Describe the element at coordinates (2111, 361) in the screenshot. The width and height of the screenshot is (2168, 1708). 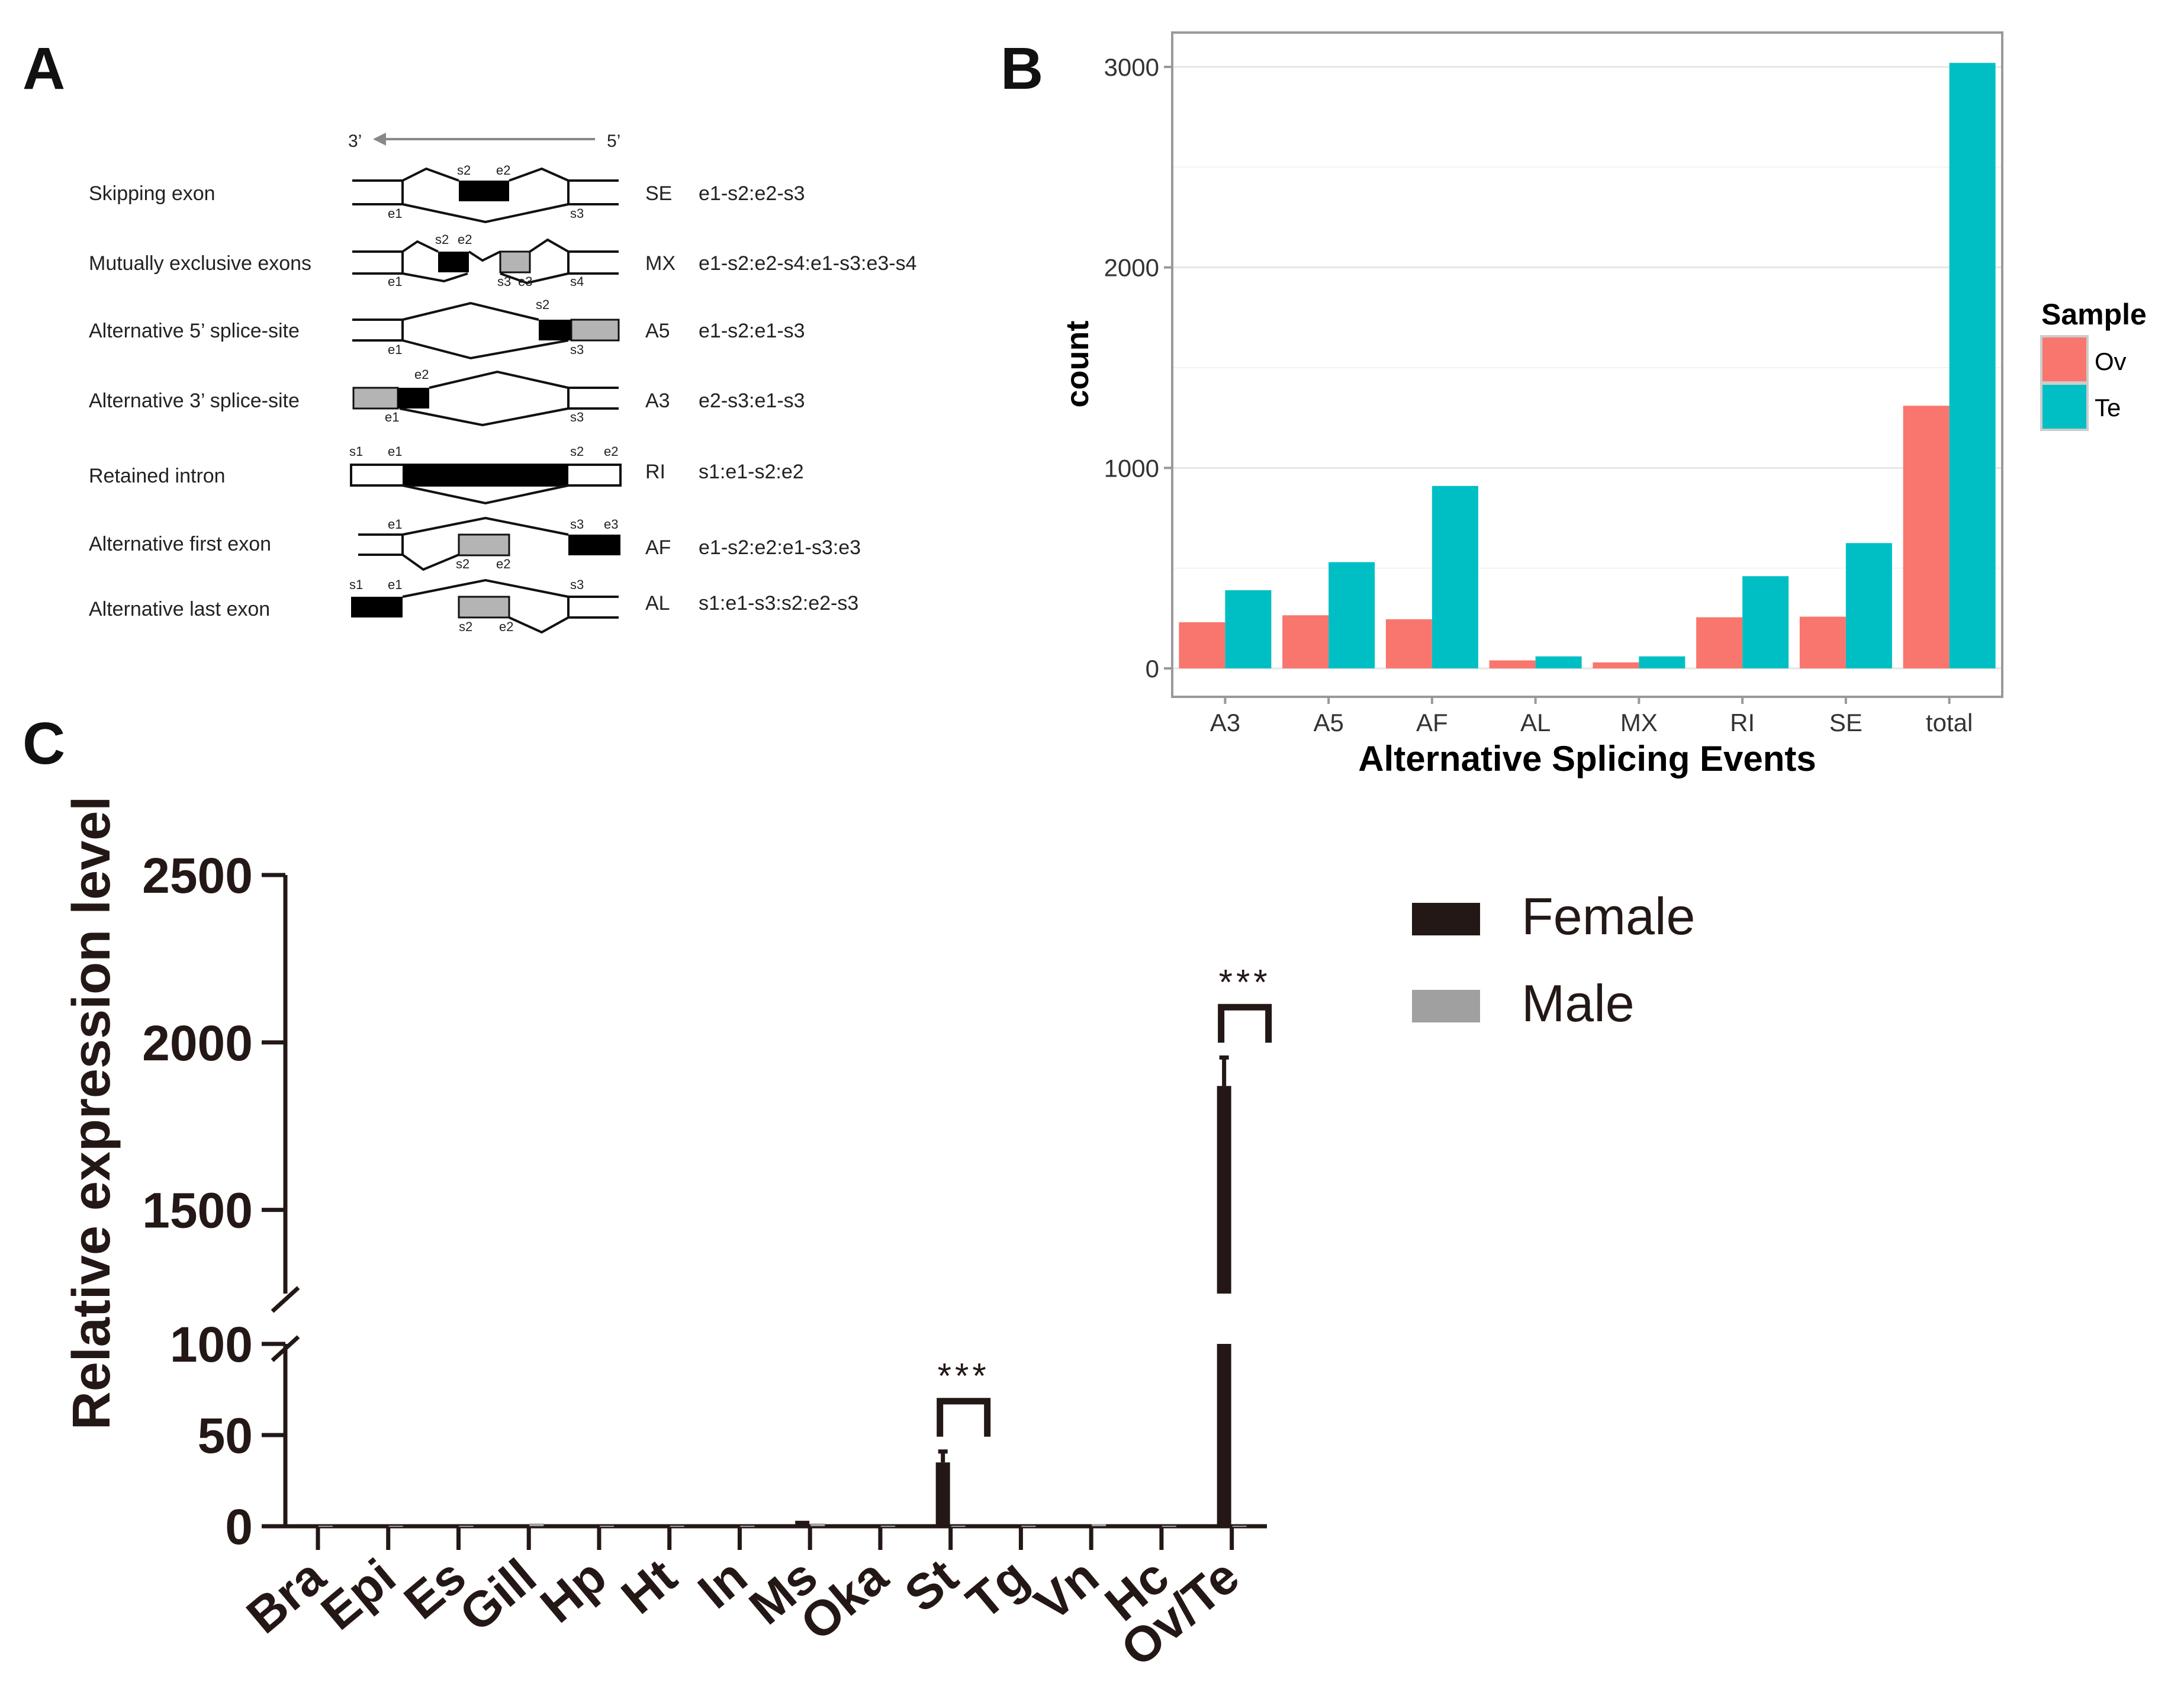
I see `legend-label-ov: Ov` at that location.